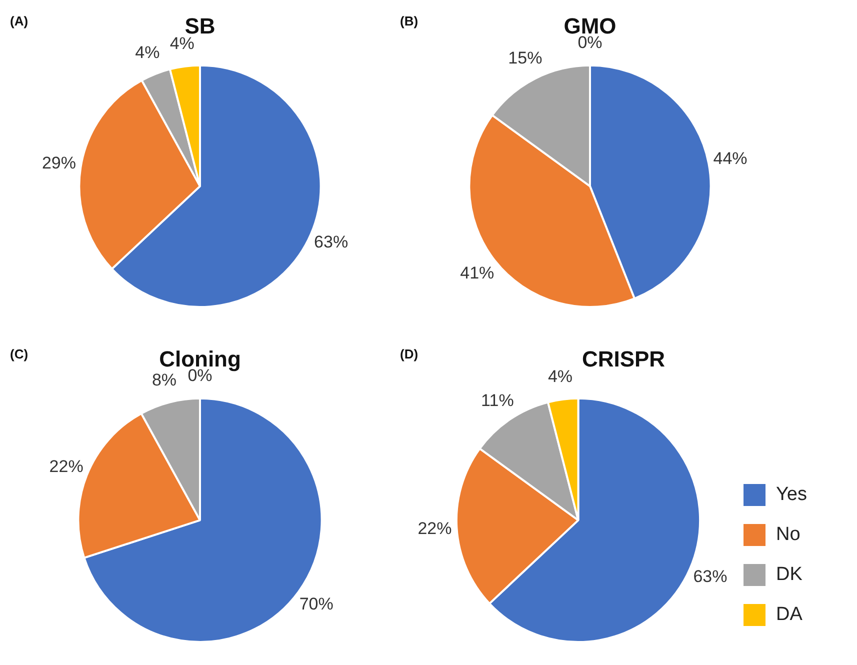  Describe the element at coordinates (19, 354) in the screenshot. I see `text: (C)` at that location.